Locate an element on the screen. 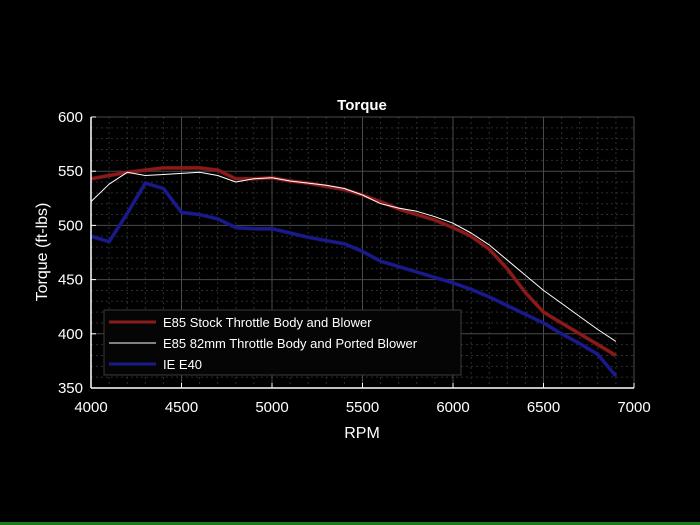 This screenshot has width=700, height=525. y-axis-label: Torque (ft-lbs) is located at coordinates (42, 252).